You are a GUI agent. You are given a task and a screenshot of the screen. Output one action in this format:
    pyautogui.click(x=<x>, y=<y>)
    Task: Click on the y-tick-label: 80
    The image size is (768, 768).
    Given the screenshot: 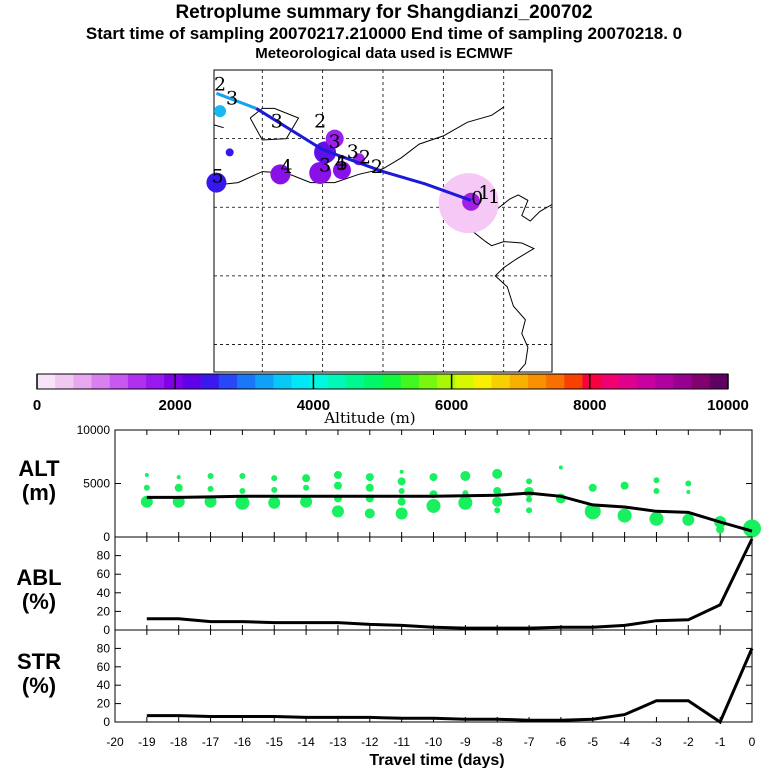 What is the action you would take?
    pyautogui.click(x=104, y=556)
    